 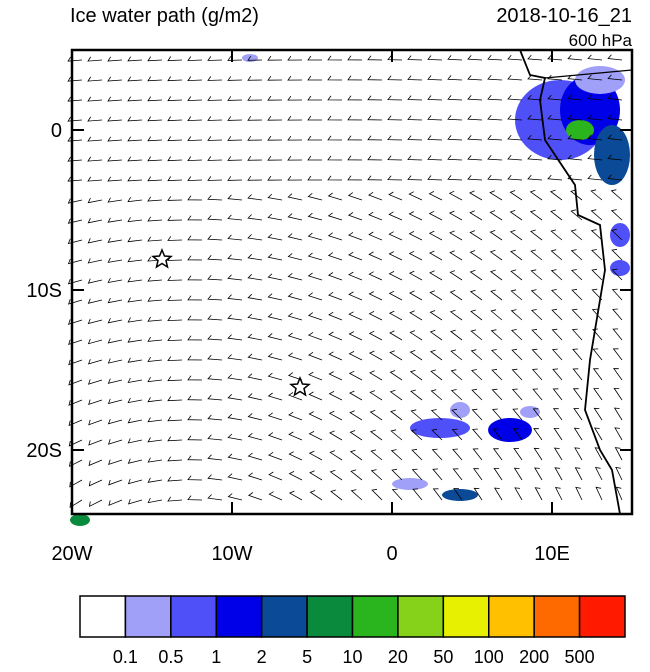 What do you see at coordinates (231, 554) in the screenshot?
I see `x-tick-label: 10W` at bounding box center [231, 554].